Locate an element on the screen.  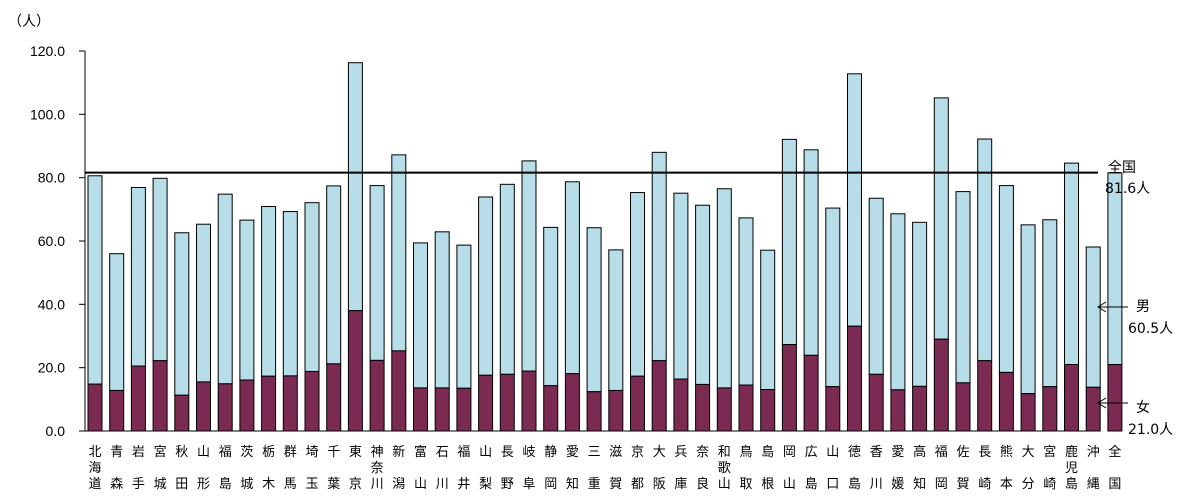
x-category-label: 鹿 is located at coordinates (1071, 452).